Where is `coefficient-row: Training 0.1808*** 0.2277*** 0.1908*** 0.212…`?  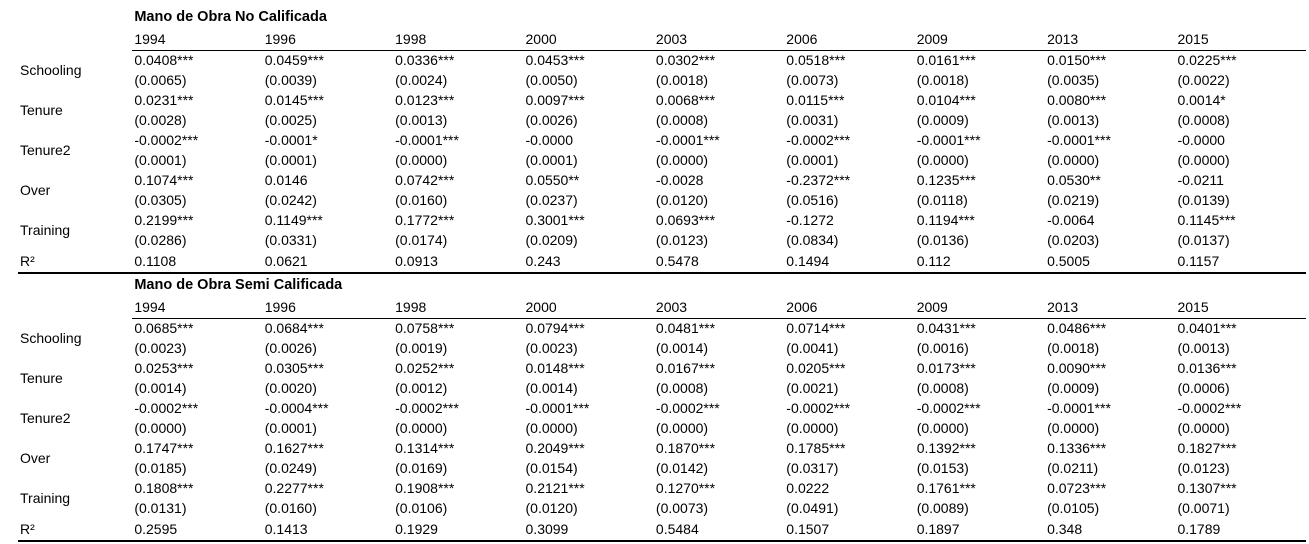
coefficient-row: Training 0.1808*** 0.2277*** 0.1908*** 0.212… is located at coordinates (662, 492).